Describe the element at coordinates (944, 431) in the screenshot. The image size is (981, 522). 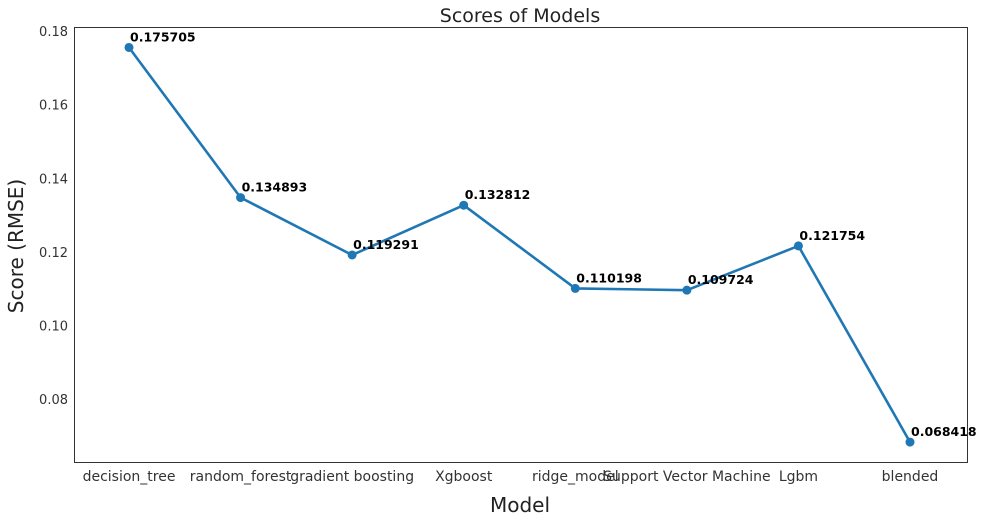
I see `data-label: 0.068418` at that location.